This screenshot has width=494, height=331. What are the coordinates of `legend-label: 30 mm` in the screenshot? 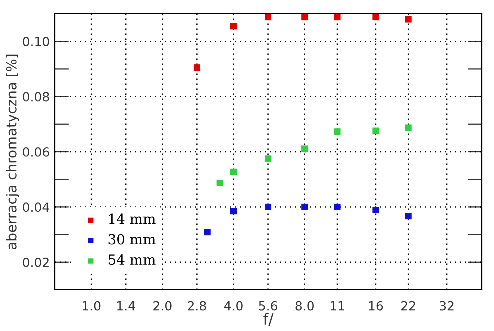 It's located at (132, 239).